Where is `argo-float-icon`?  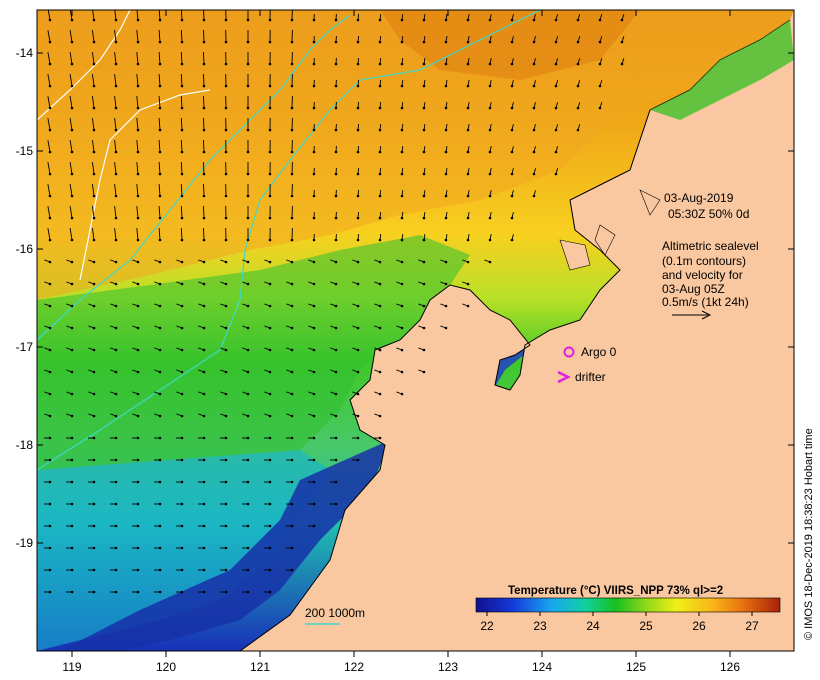
argo-float-icon is located at coordinates (569, 352).